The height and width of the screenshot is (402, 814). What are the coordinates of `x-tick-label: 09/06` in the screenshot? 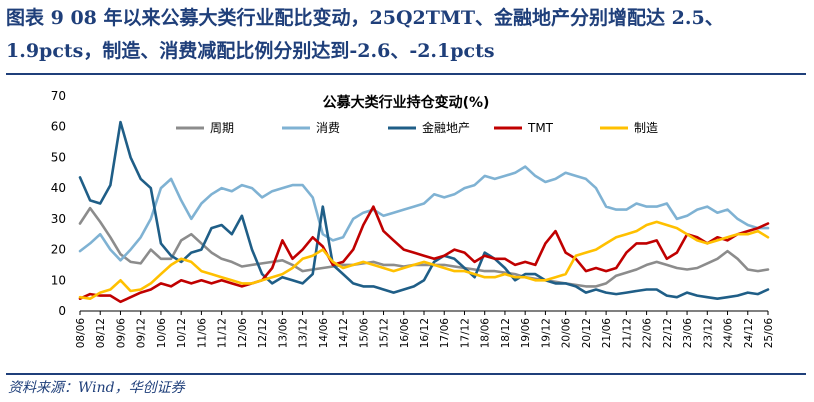 It's located at (121, 333).